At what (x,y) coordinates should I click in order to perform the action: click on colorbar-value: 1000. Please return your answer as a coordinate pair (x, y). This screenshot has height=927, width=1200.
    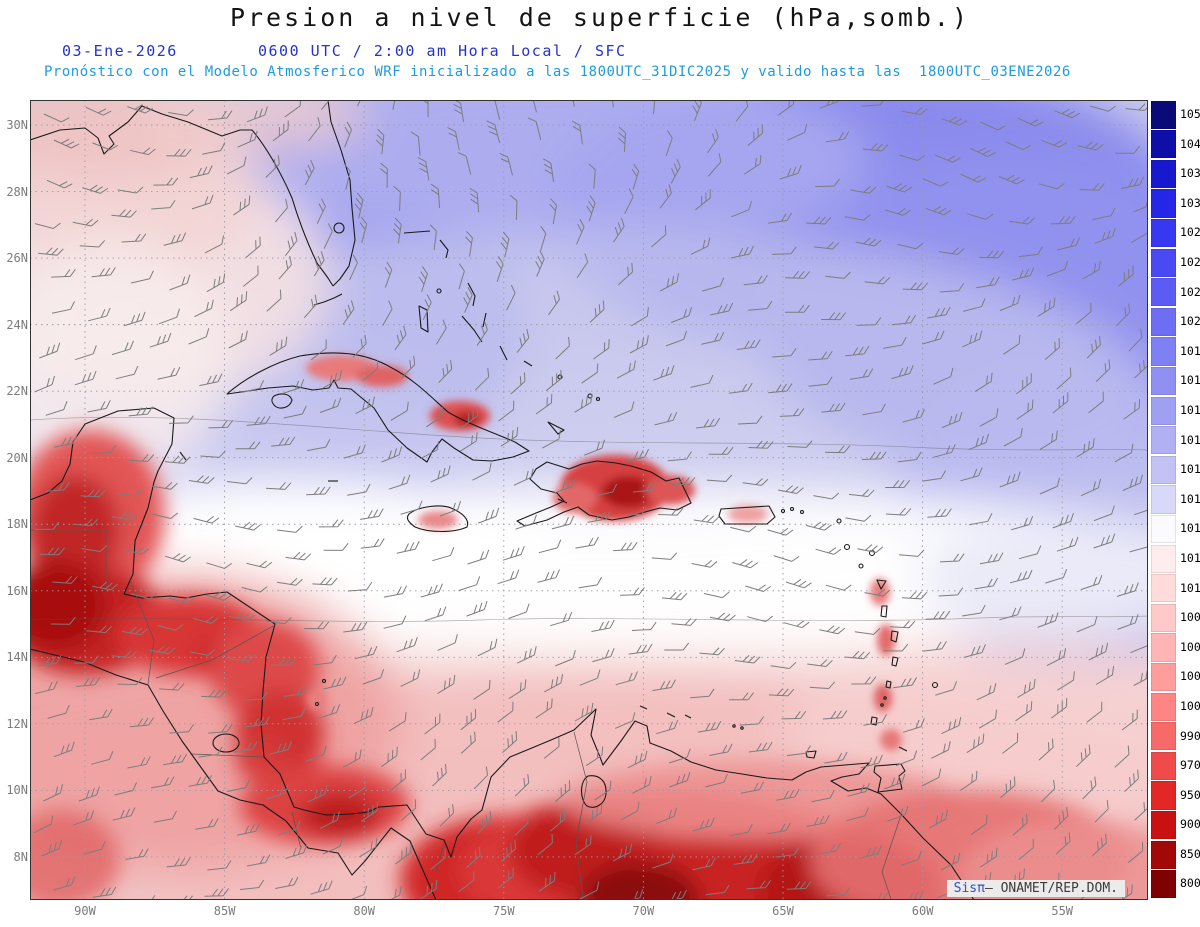
    Looking at the image, I should click on (1190, 705).